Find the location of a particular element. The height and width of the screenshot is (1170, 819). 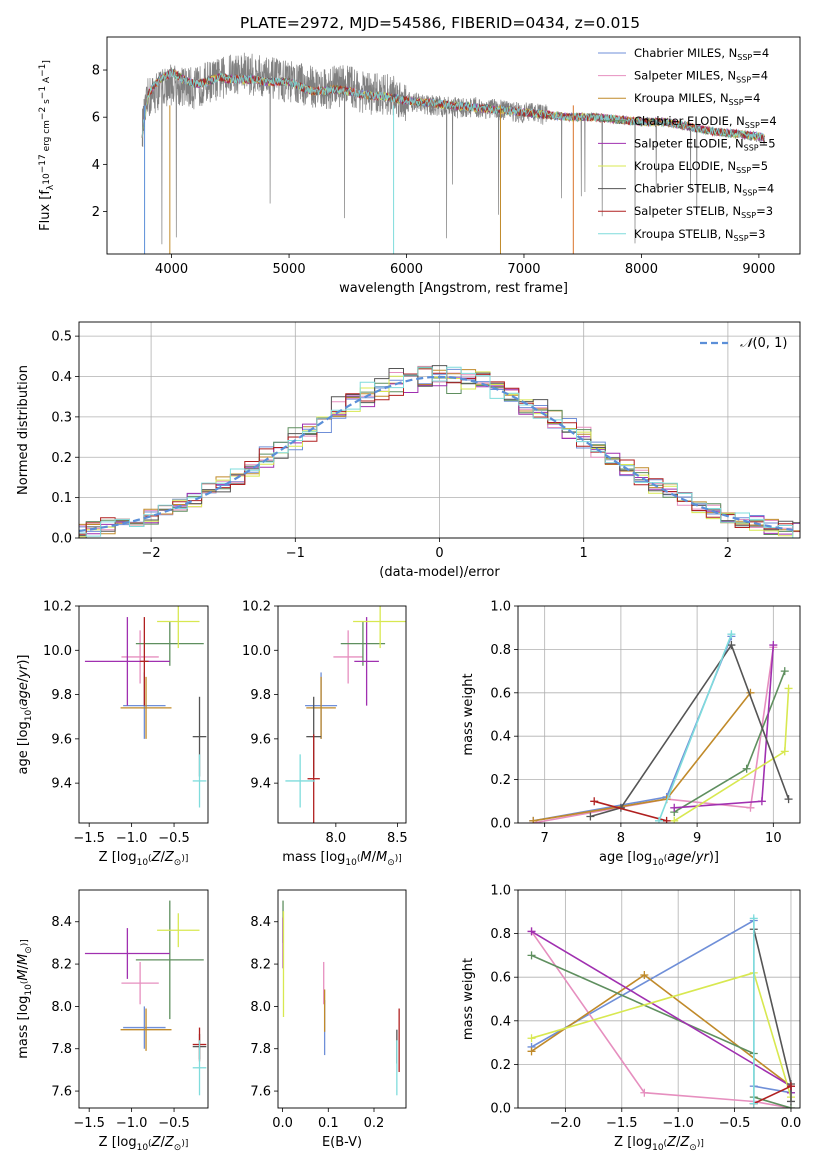

x-axis-label: age [log10(age/yr)] is located at coordinates (659, 859).